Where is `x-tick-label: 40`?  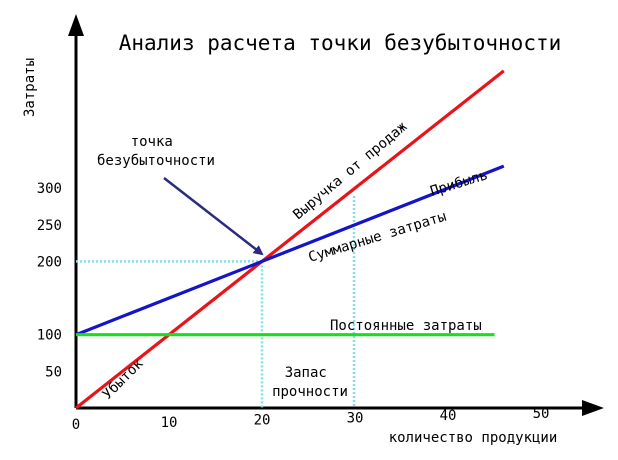 x-tick-label: 40 is located at coordinates (448, 416).